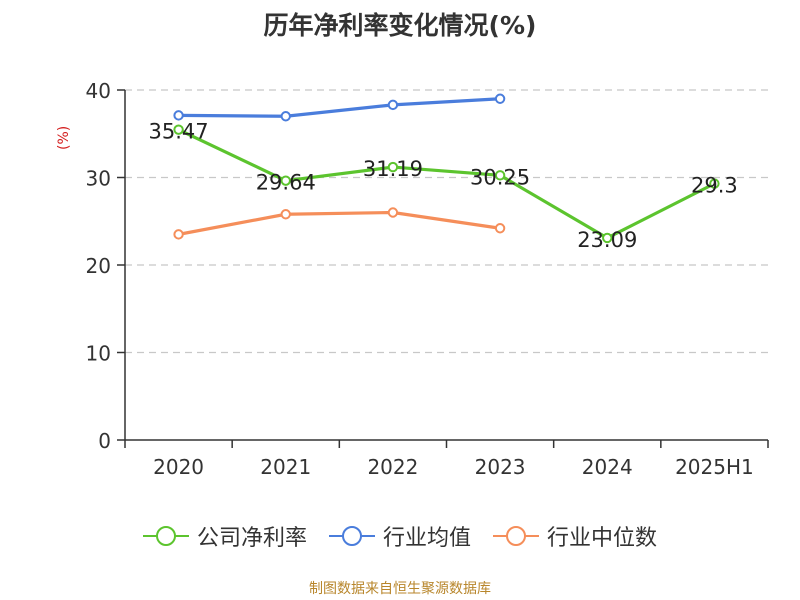 The image size is (800, 600). I want to click on x-tick-label: 2025H1, so click(714, 467).